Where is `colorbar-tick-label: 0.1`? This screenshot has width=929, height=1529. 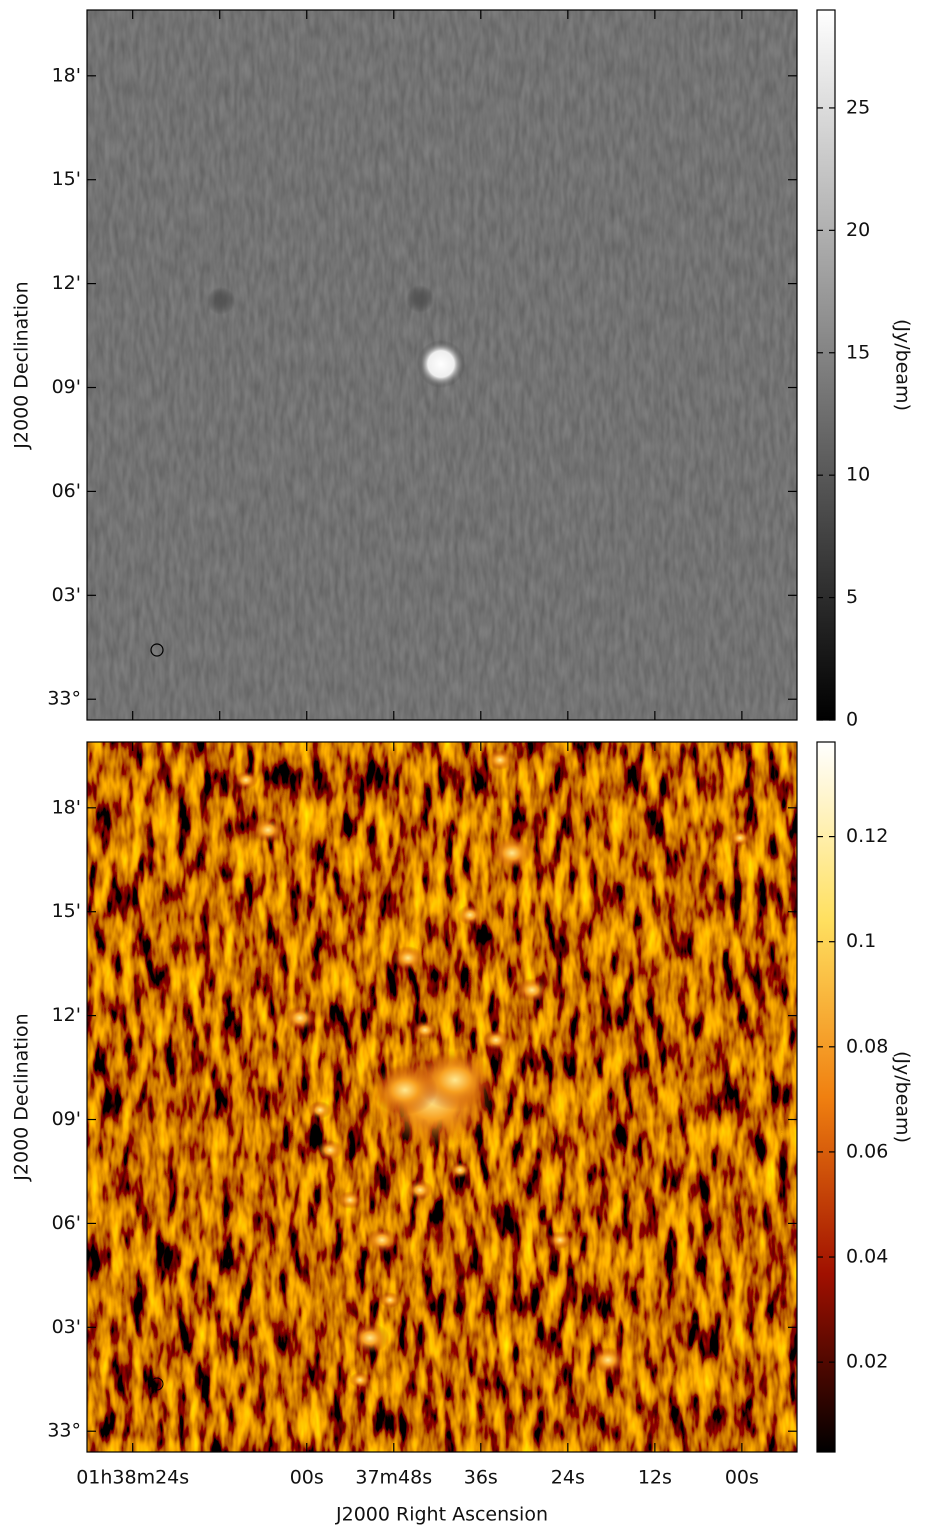
colorbar-tick-label: 0.1 is located at coordinates (861, 941).